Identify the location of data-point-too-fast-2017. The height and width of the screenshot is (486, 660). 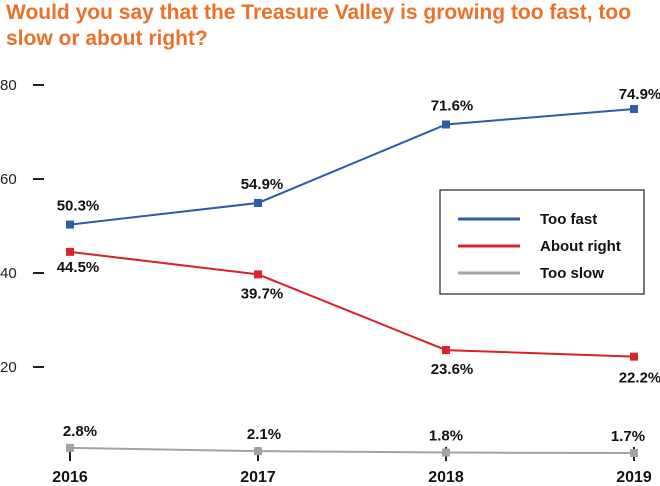
(258, 202).